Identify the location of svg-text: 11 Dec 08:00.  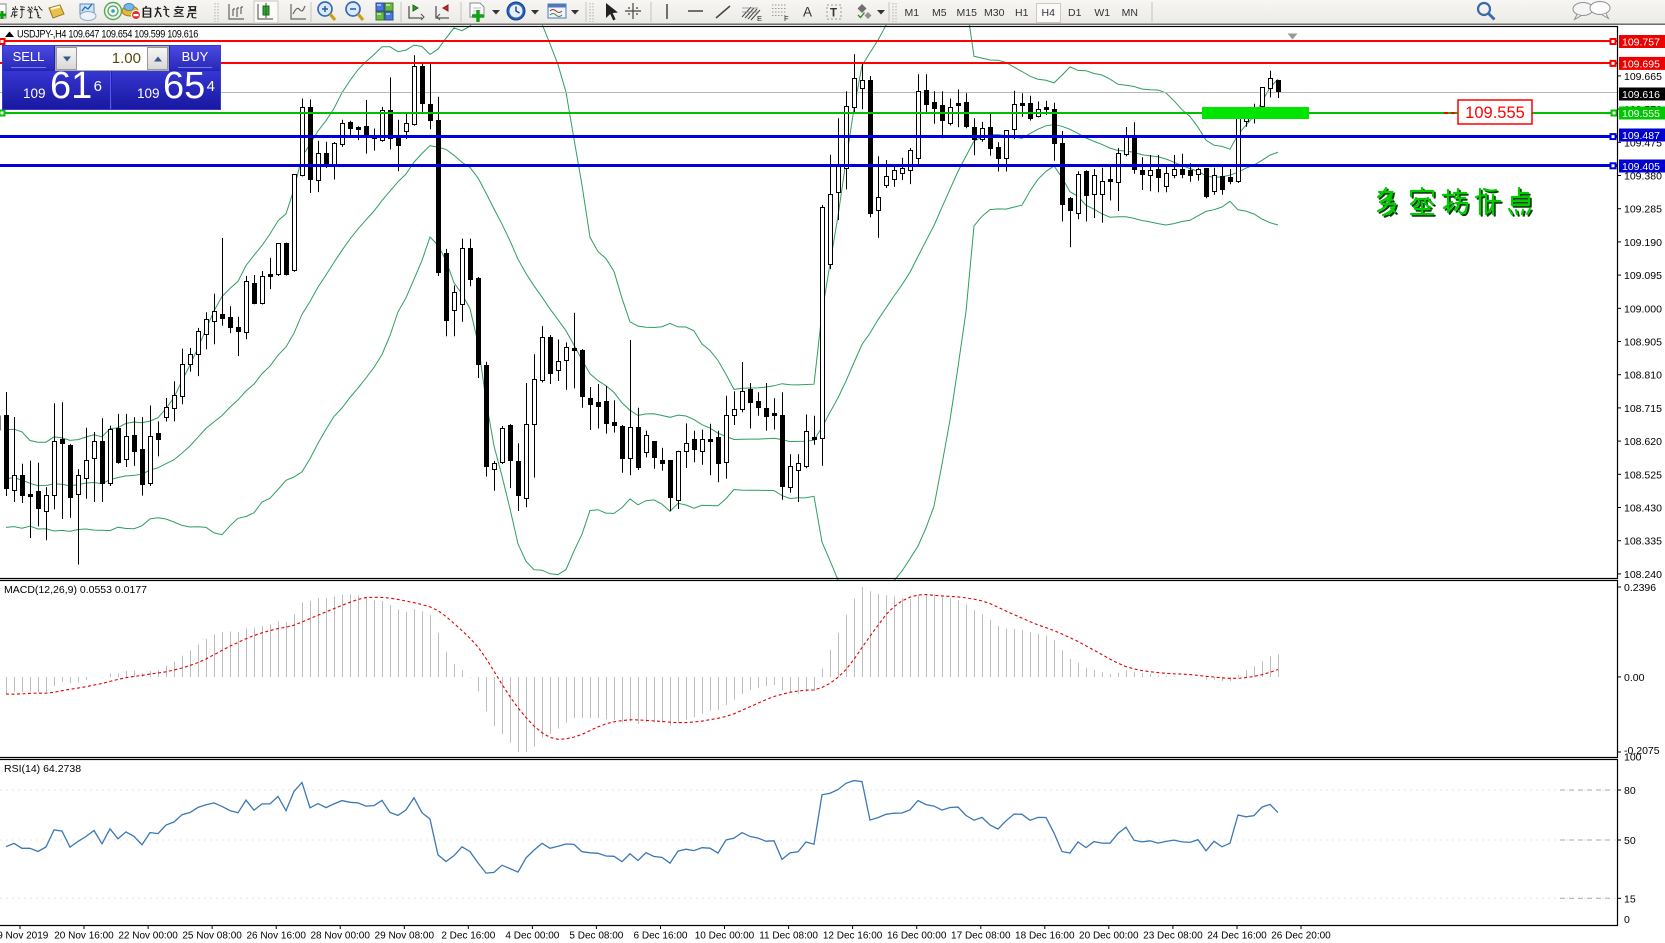
(788, 936).